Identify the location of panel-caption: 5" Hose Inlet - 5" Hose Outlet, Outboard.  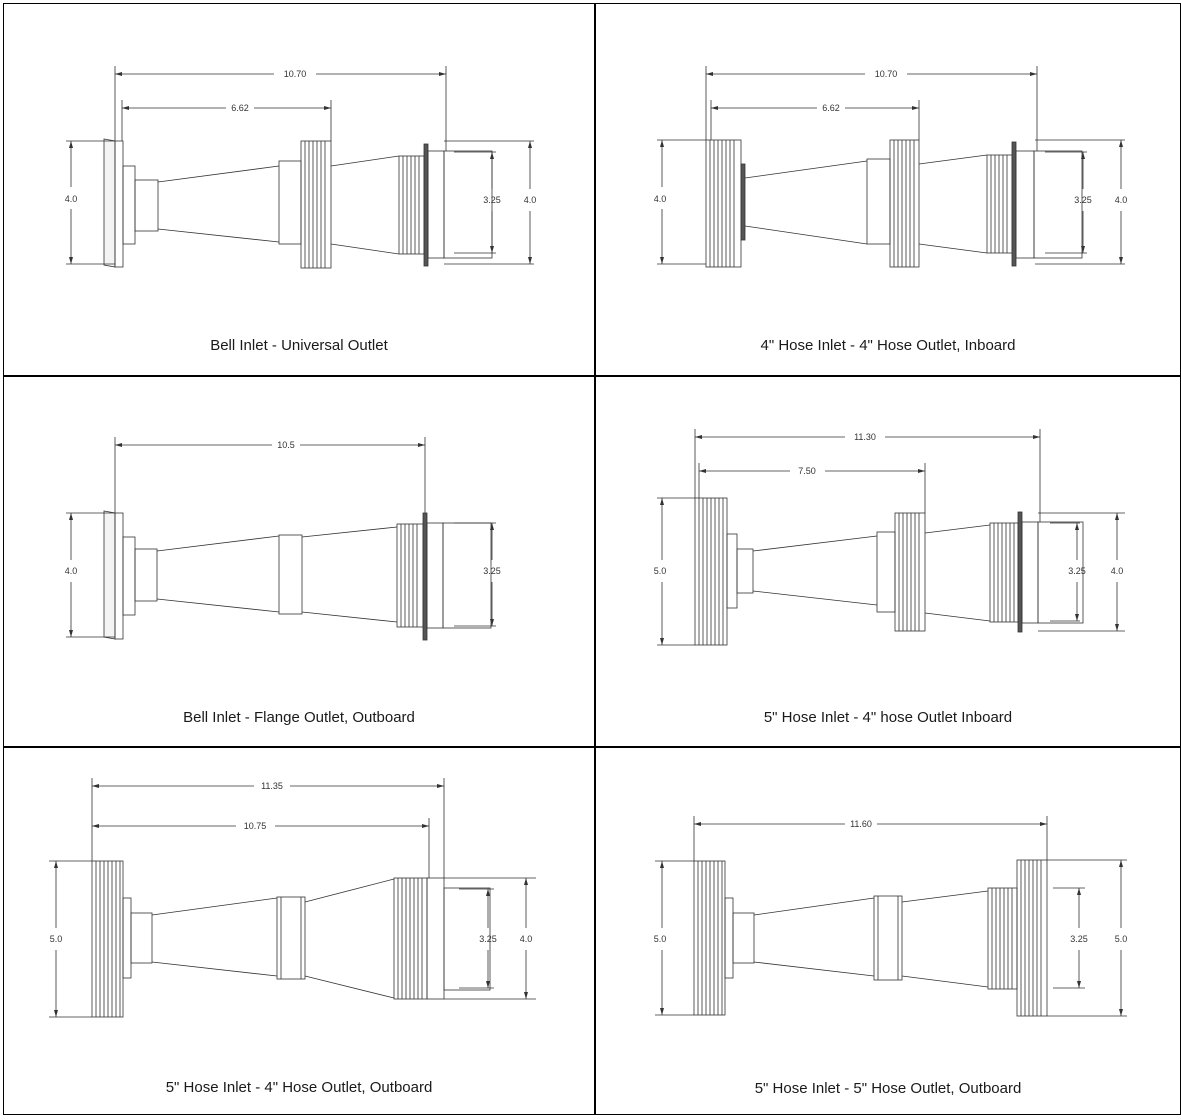
(888, 1088).